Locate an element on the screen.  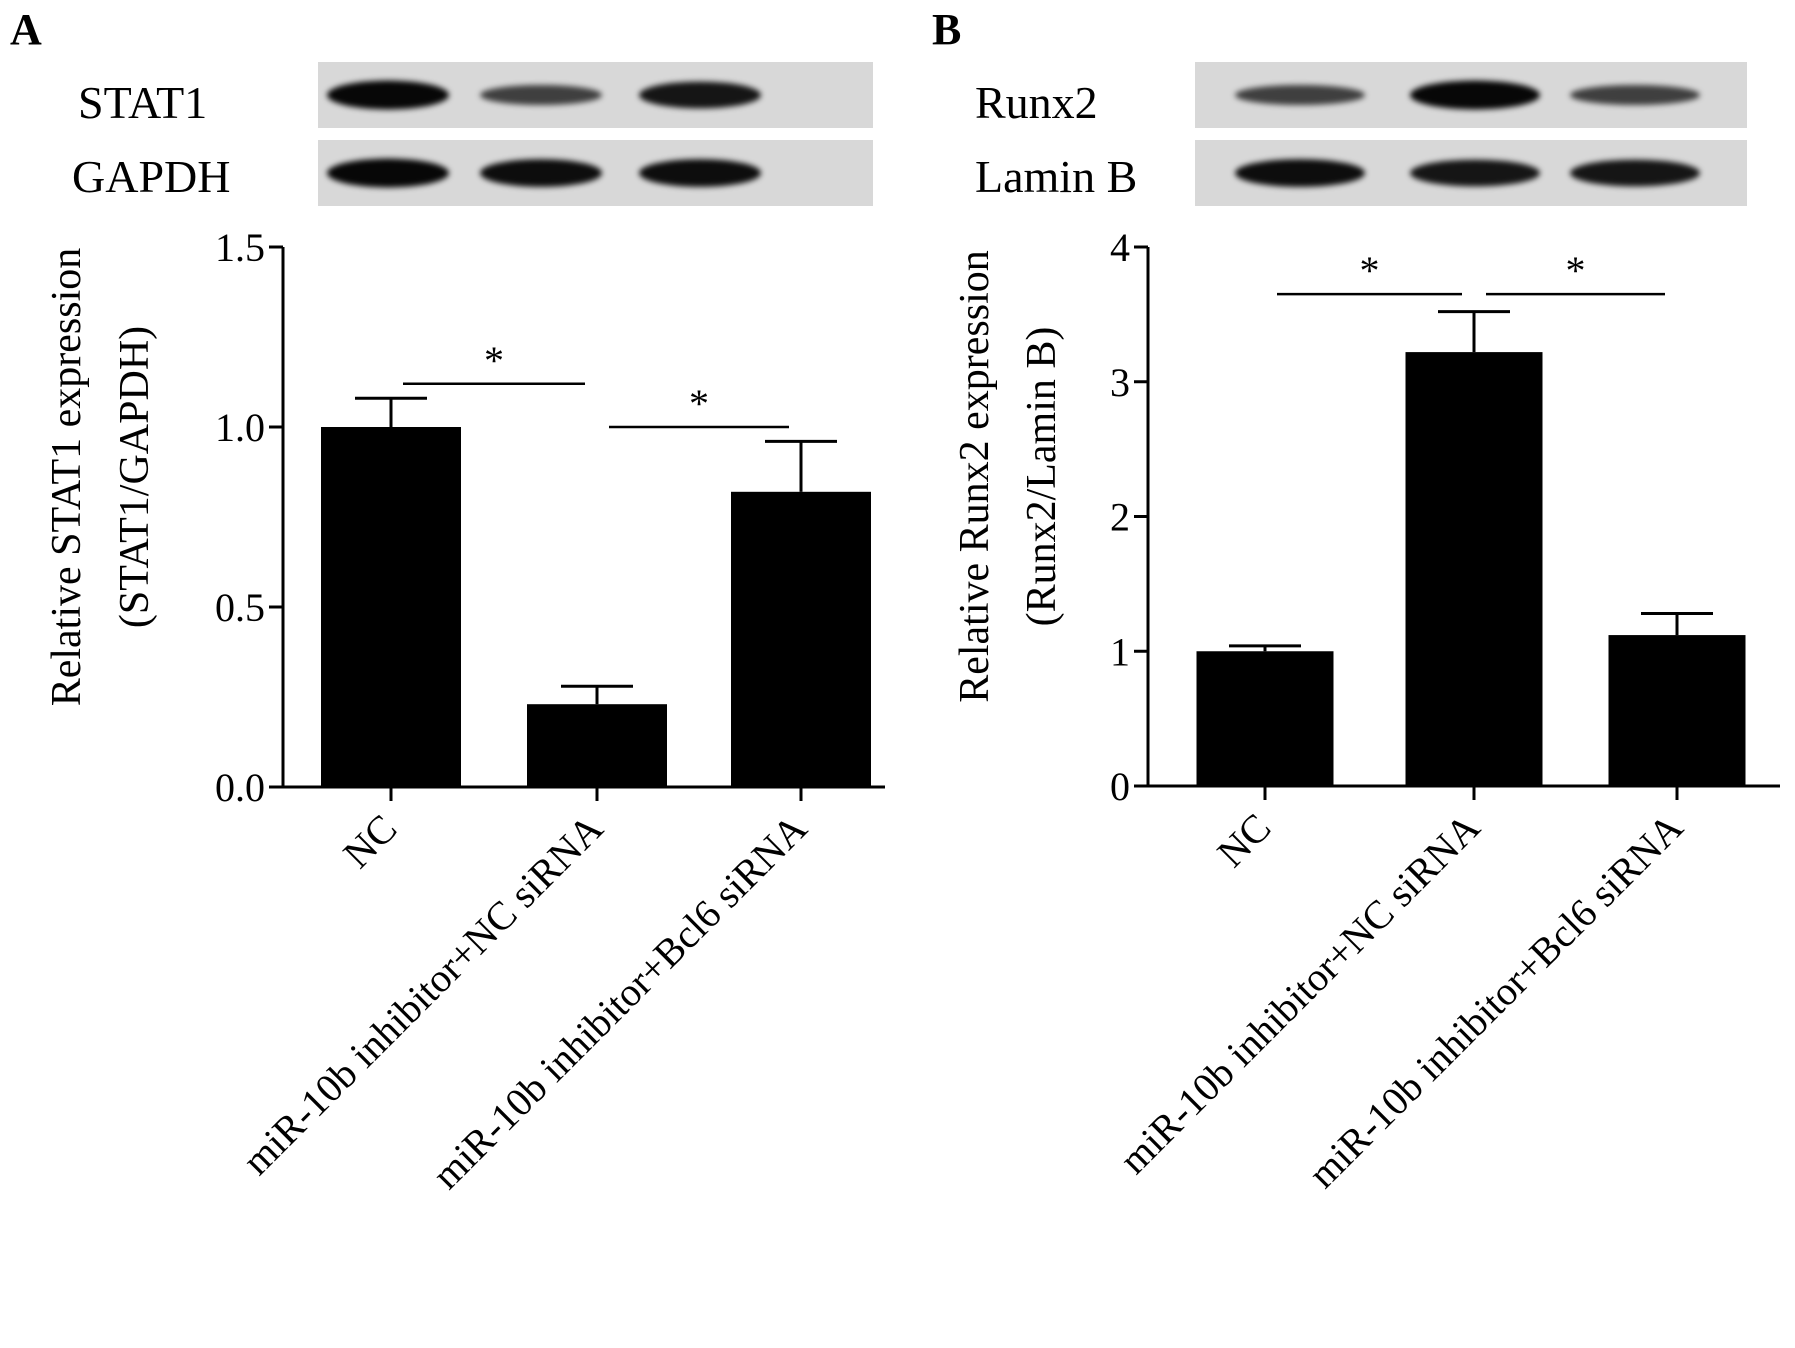
y-axis-label-secondary: (STAT1/GAPDH) is located at coordinates (135, 477).